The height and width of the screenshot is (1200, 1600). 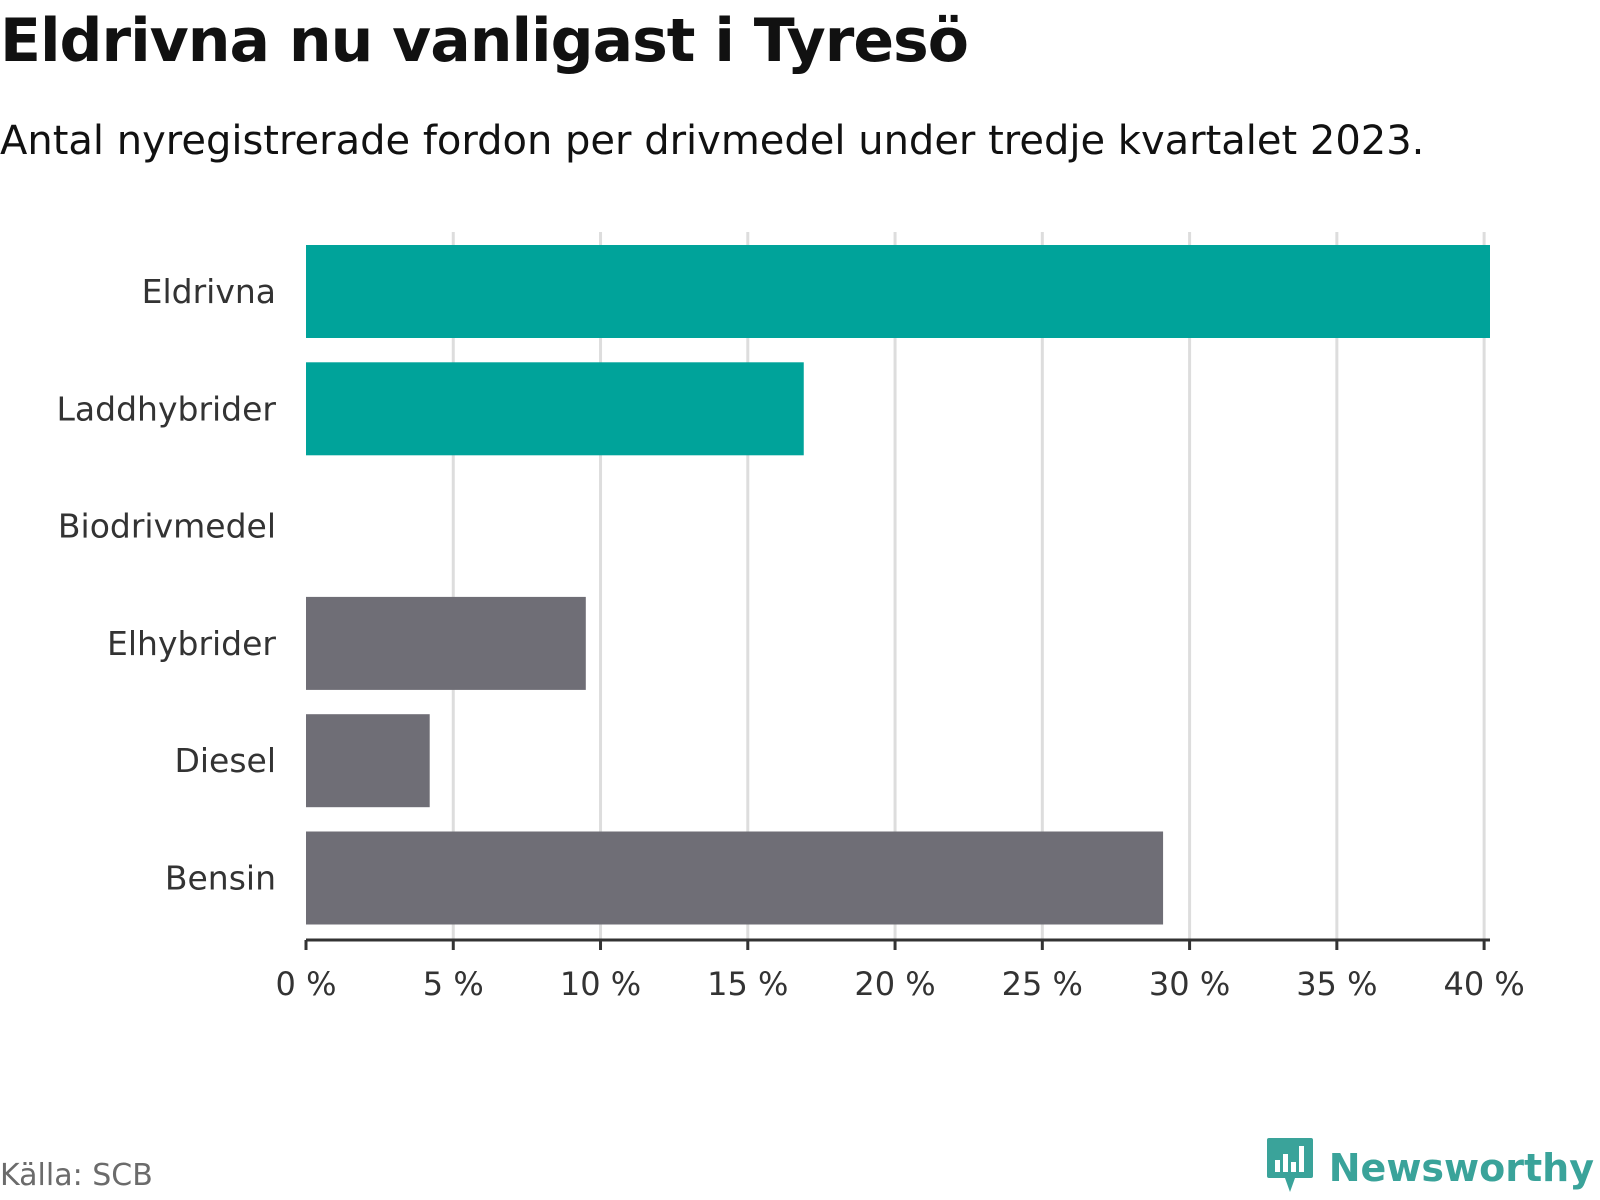 What do you see at coordinates (225, 760) in the screenshot?
I see `category-label-diesel: Diesel` at bounding box center [225, 760].